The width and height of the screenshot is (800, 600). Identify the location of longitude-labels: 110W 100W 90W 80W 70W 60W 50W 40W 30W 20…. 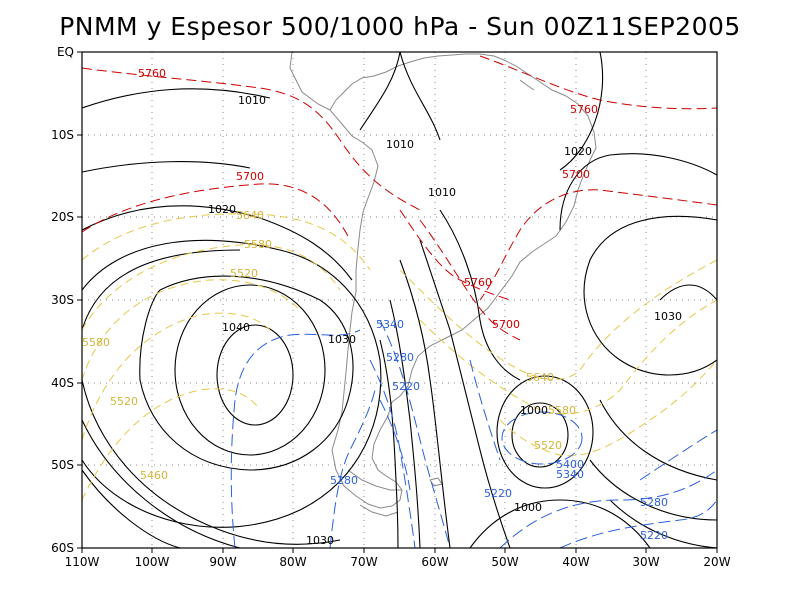
(398, 562).